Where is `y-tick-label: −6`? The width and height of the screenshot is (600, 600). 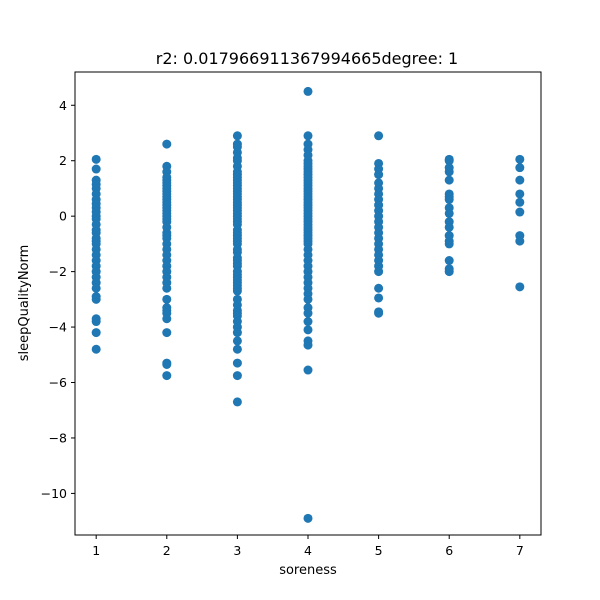 y-tick-label: −6 is located at coordinates (58, 382).